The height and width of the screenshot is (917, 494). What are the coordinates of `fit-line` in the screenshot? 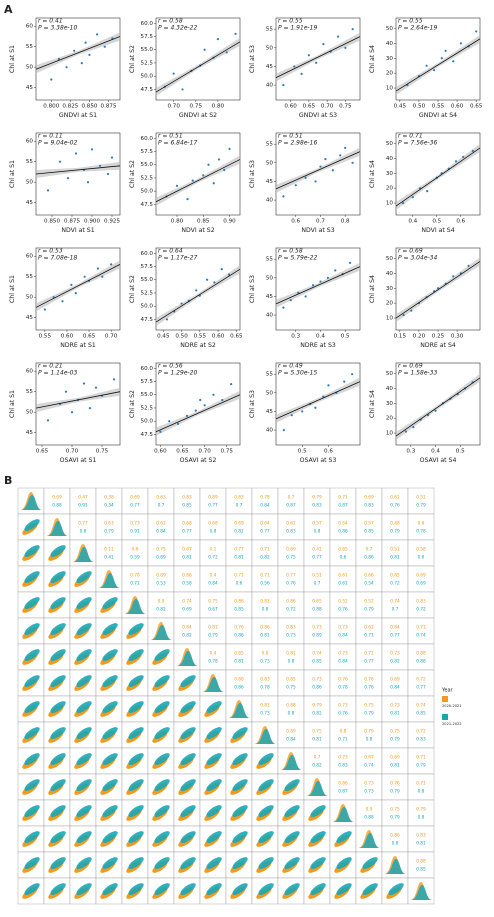 It's located at (78, 53).